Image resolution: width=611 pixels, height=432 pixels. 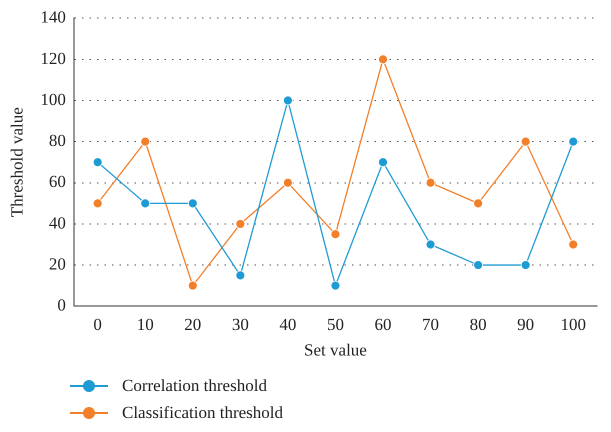 What do you see at coordinates (57, 182) in the screenshot?
I see `y-tick-label: 60` at bounding box center [57, 182].